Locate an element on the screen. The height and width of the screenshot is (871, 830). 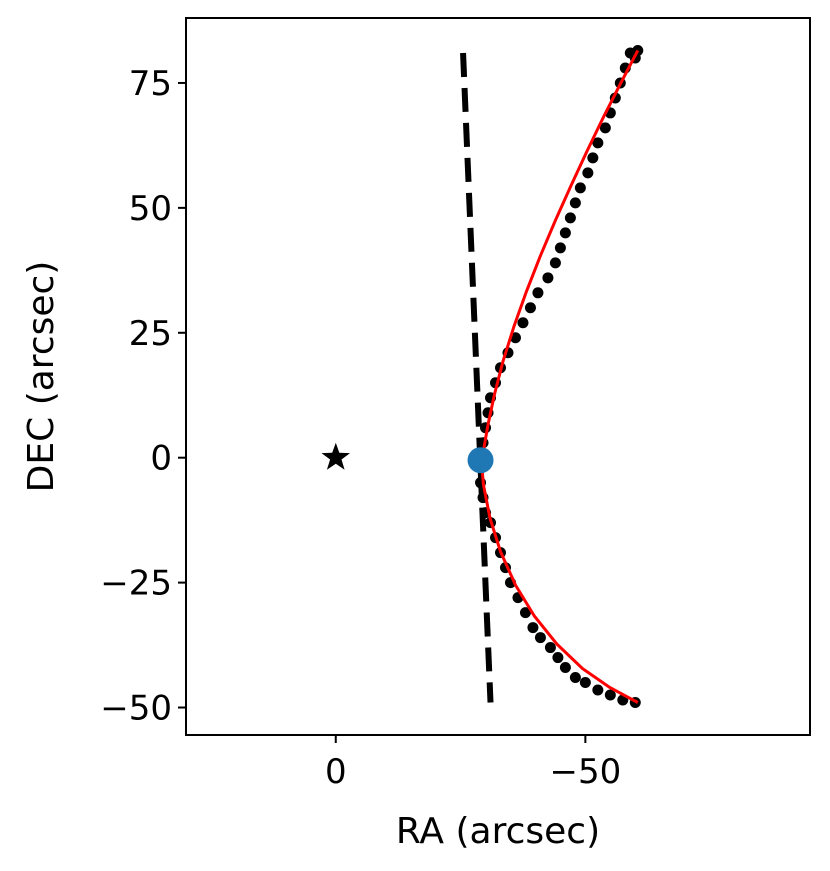
y-tick-label: 75 is located at coordinates (150, 84).